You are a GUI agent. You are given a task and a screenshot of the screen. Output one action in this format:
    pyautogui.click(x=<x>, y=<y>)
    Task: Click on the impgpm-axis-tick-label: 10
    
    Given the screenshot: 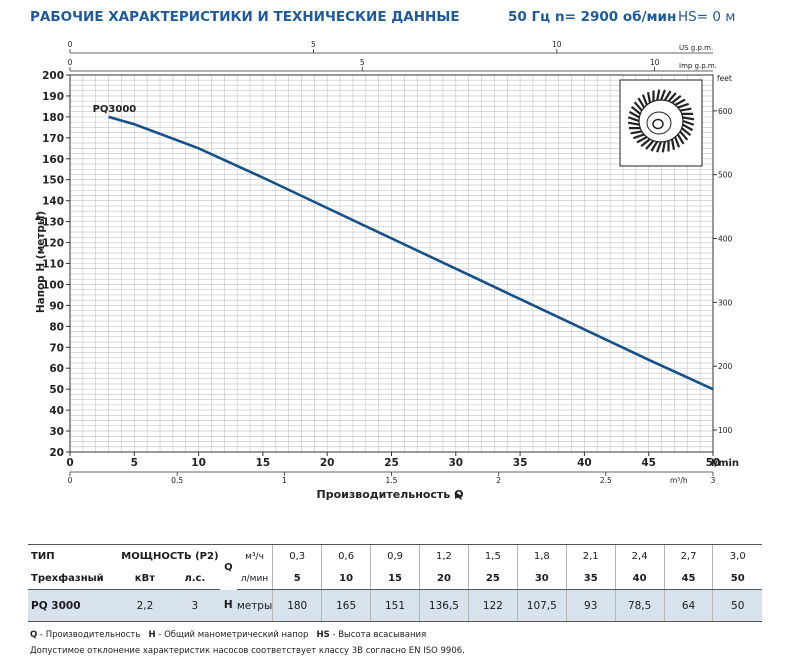 What is the action you would take?
    pyautogui.click(x=655, y=62)
    